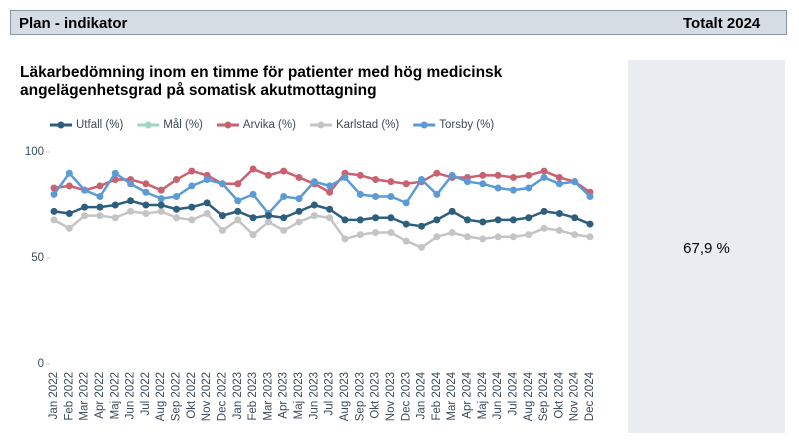 Image resolution: width=799 pixels, height=442 pixels. I want to click on header-title: Plan - indikator, so click(73, 23).